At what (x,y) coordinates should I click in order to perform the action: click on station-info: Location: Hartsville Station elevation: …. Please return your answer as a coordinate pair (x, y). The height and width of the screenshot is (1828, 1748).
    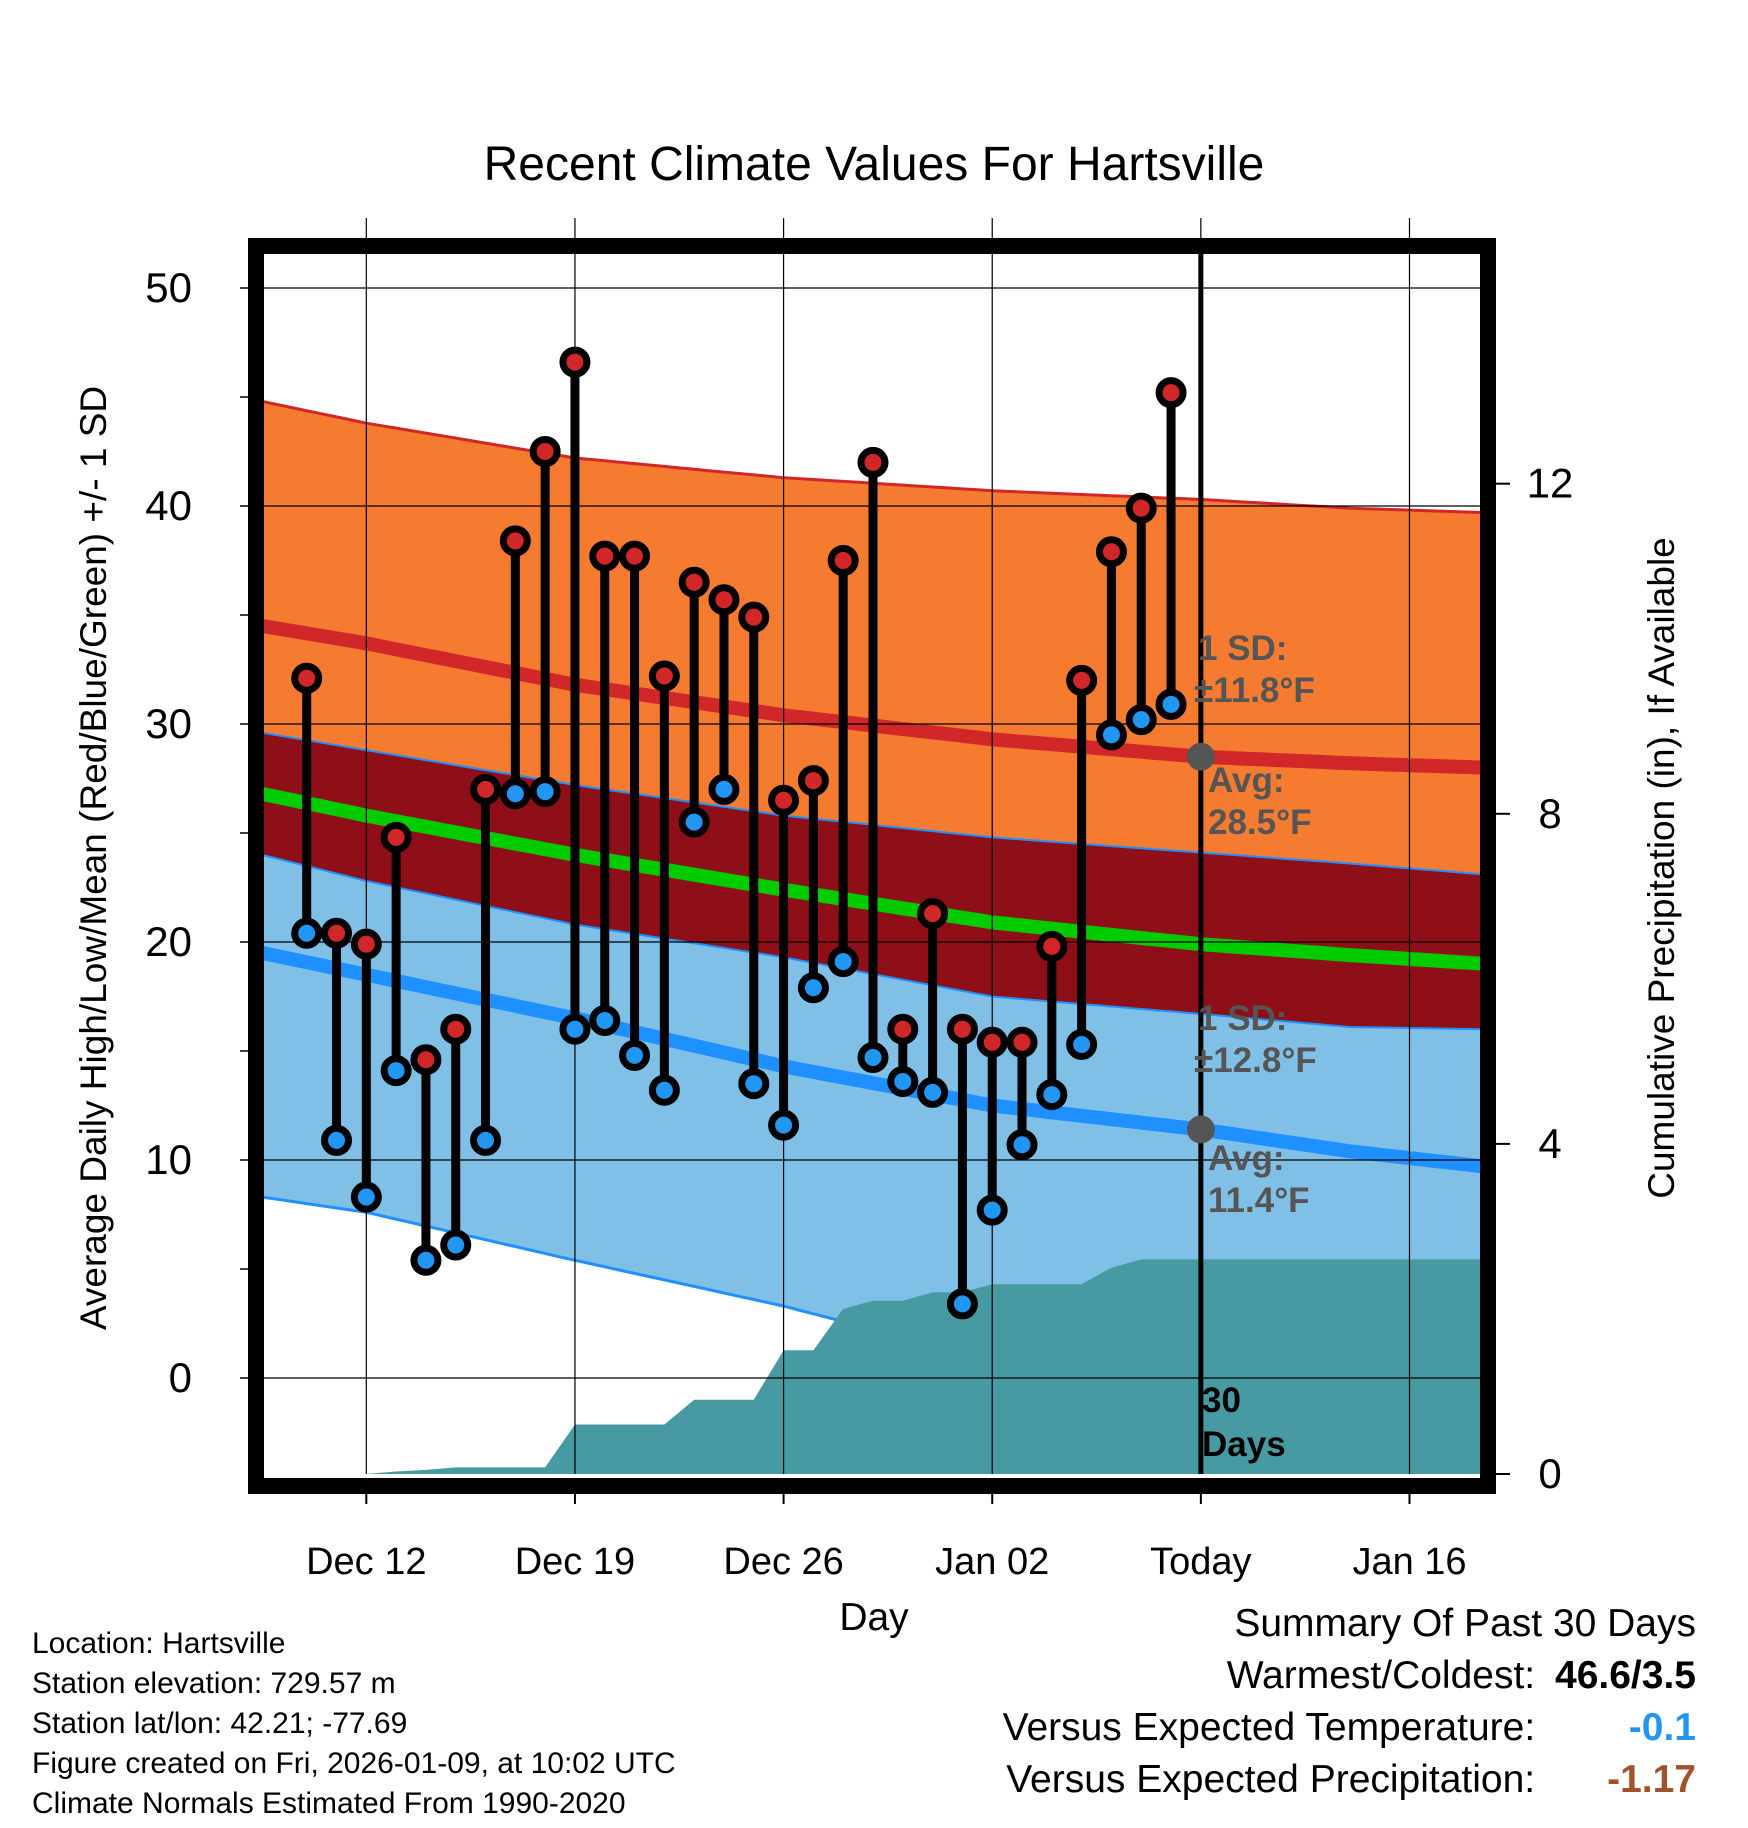
    Looking at the image, I should click on (354, 1724).